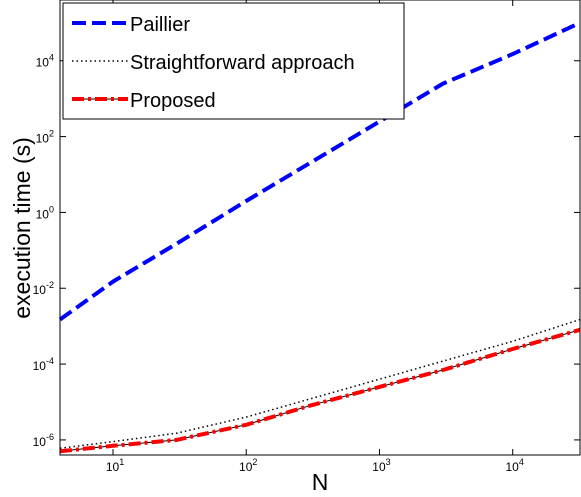 The width and height of the screenshot is (581, 497). What do you see at coordinates (115, 465) in the screenshot?
I see `x-tick-label: 10¹` at bounding box center [115, 465].